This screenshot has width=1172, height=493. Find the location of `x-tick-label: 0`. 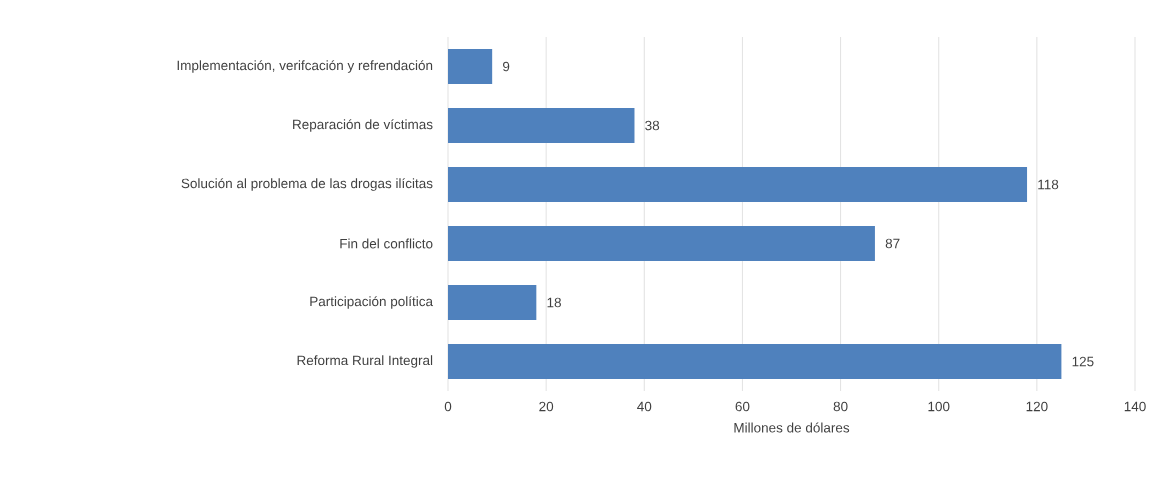

x-tick-label: 0 is located at coordinates (448, 406).